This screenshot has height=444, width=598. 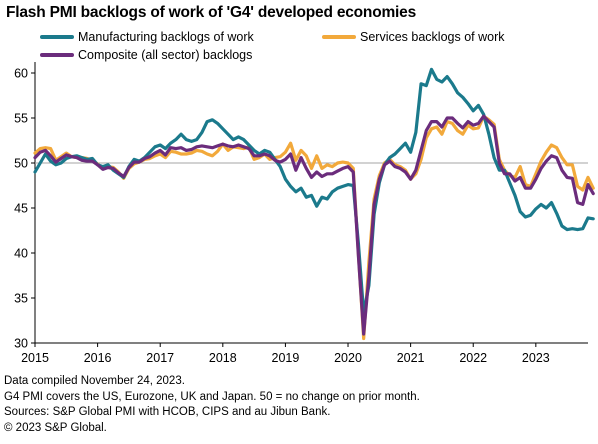 I want to click on legend-swatch-services, so click(x=339, y=37).